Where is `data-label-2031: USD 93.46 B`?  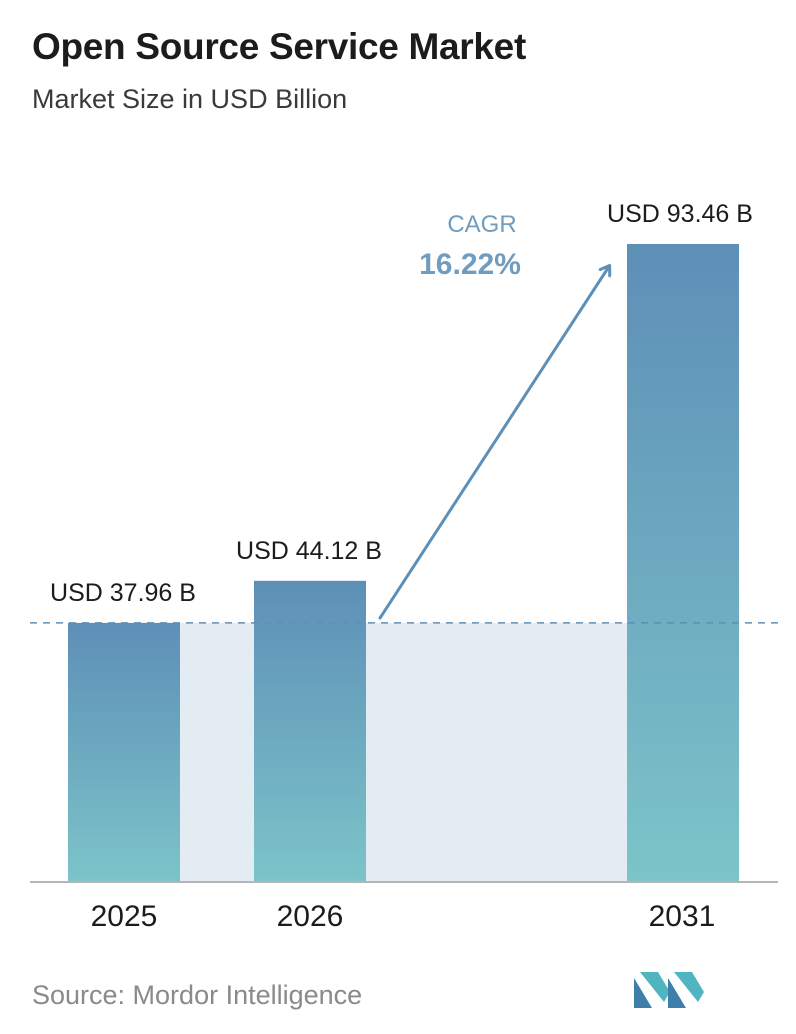 data-label-2031: USD 93.46 B is located at coordinates (680, 214).